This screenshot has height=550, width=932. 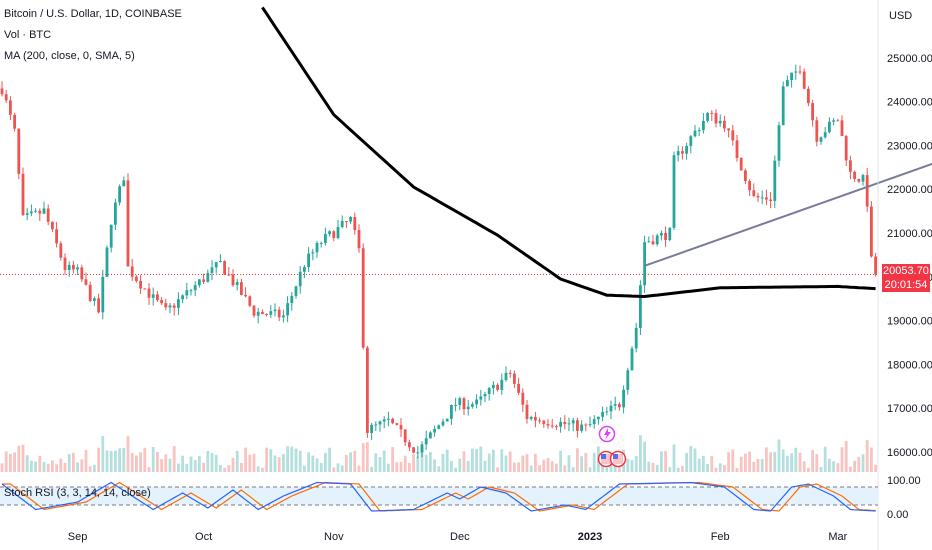 I want to click on stoch-rsi-axis: 100.00 0.00, so click(x=904, y=498).